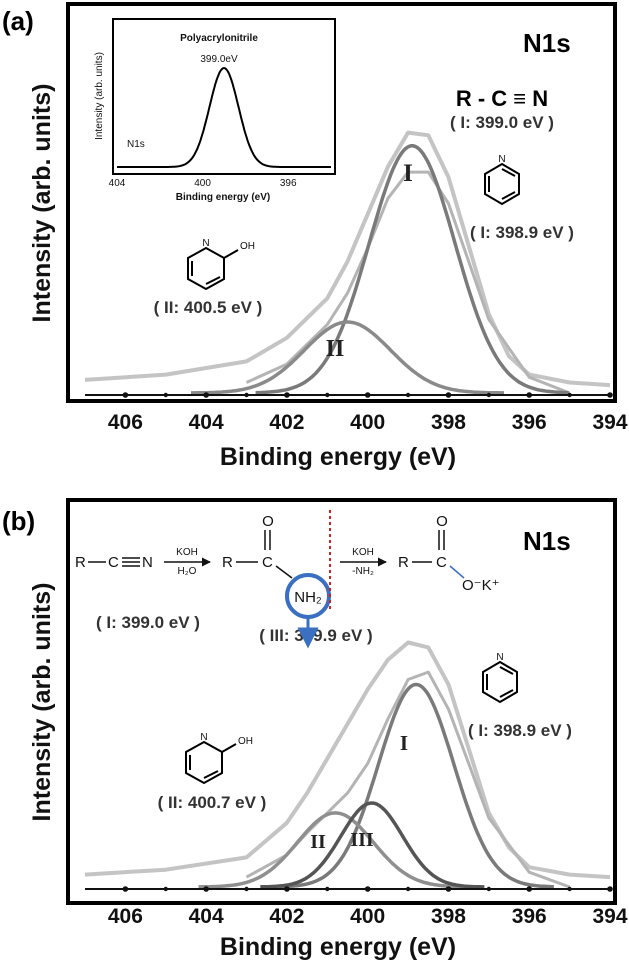 This screenshot has height=967, width=629. I want to click on panel-a-x-ticks: 406 404 402 400 398 396 394, so click(368, 413).